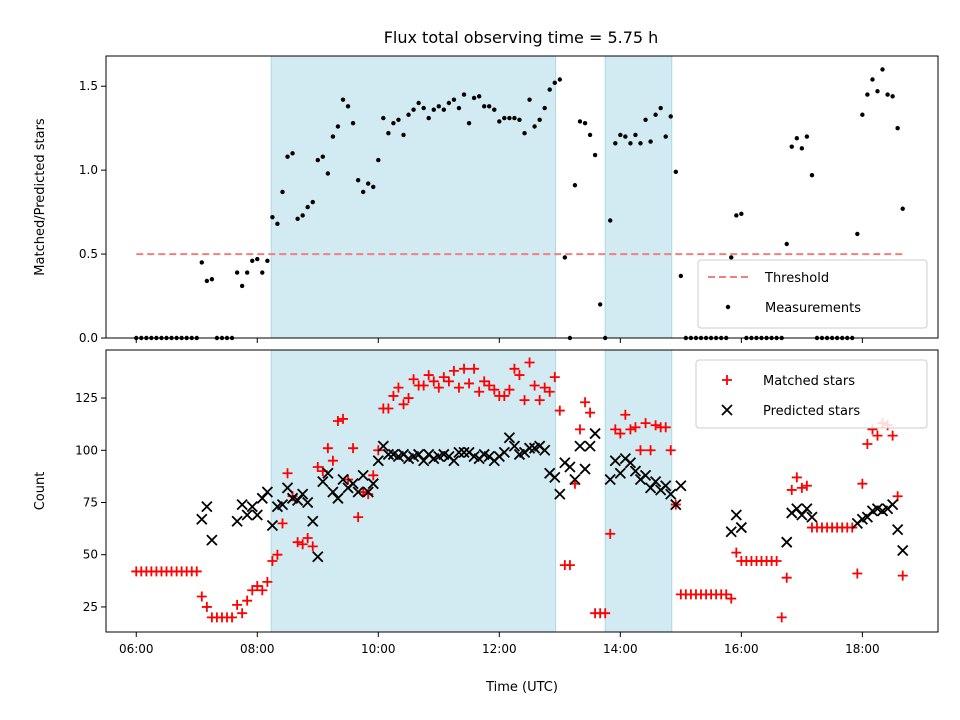 Image resolution: width=960 pixels, height=720 pixels. Describe the element at coordinates (88, 170) in the screenshot. I see `top-ytick-label: 1.0` at that location.